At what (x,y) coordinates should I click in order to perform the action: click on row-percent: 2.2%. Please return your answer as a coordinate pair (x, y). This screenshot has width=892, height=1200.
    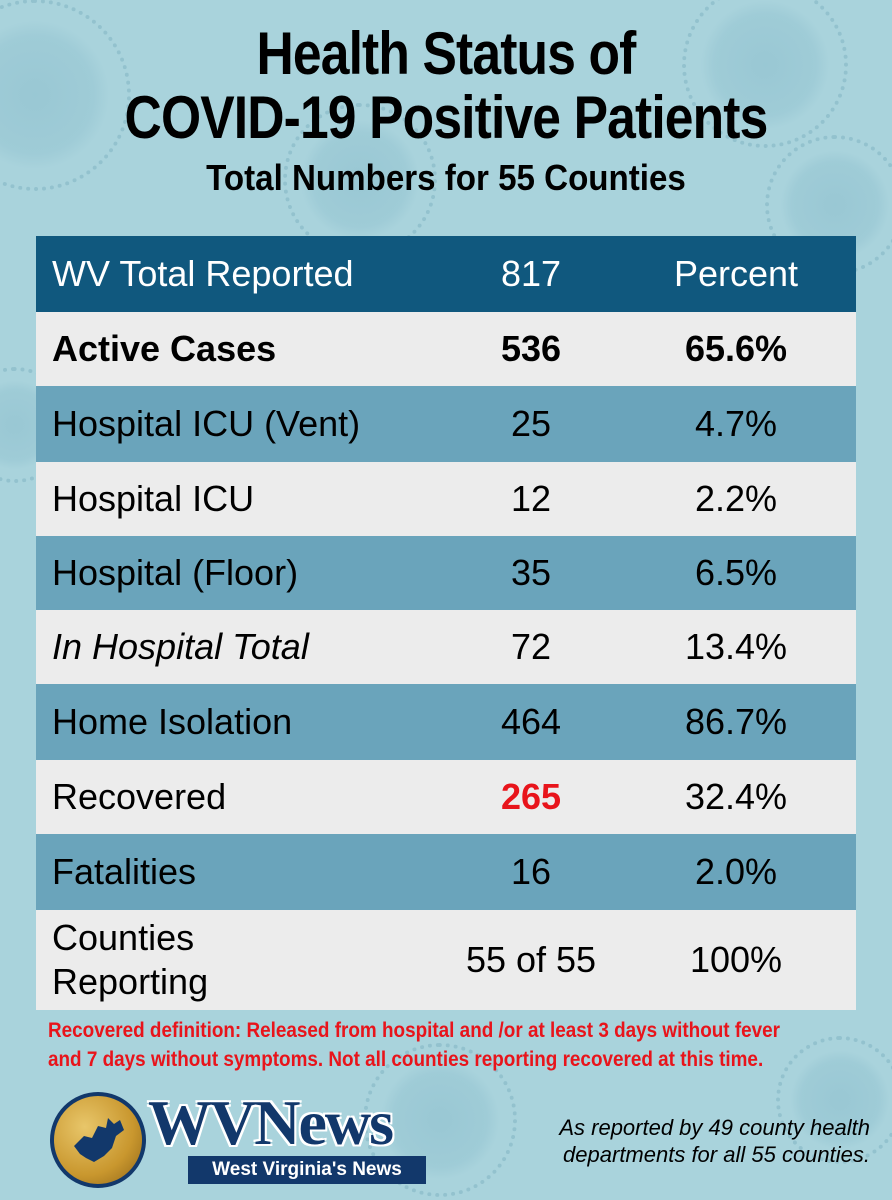
    Looking at the image, I should click on (736, 499).